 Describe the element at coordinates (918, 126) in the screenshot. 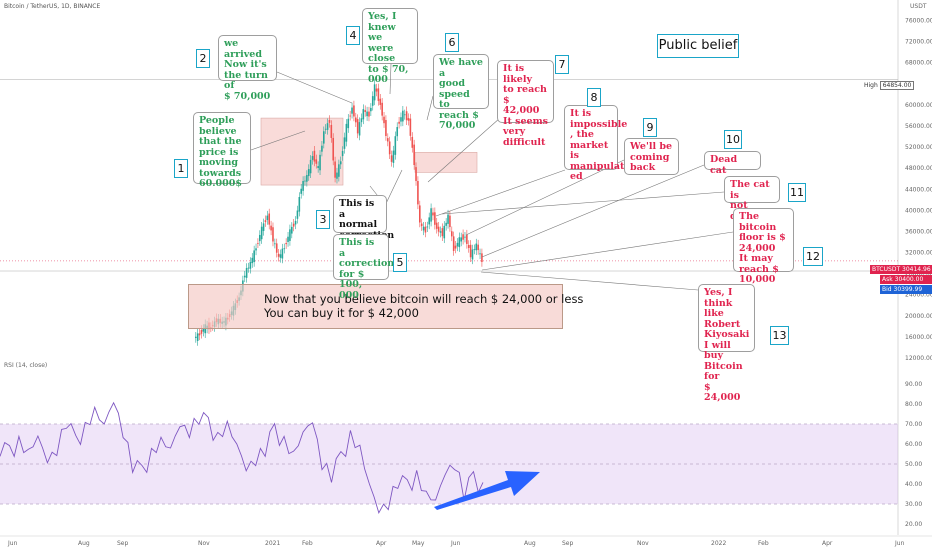

I see `price-tick-5: 56000.00` at that location.